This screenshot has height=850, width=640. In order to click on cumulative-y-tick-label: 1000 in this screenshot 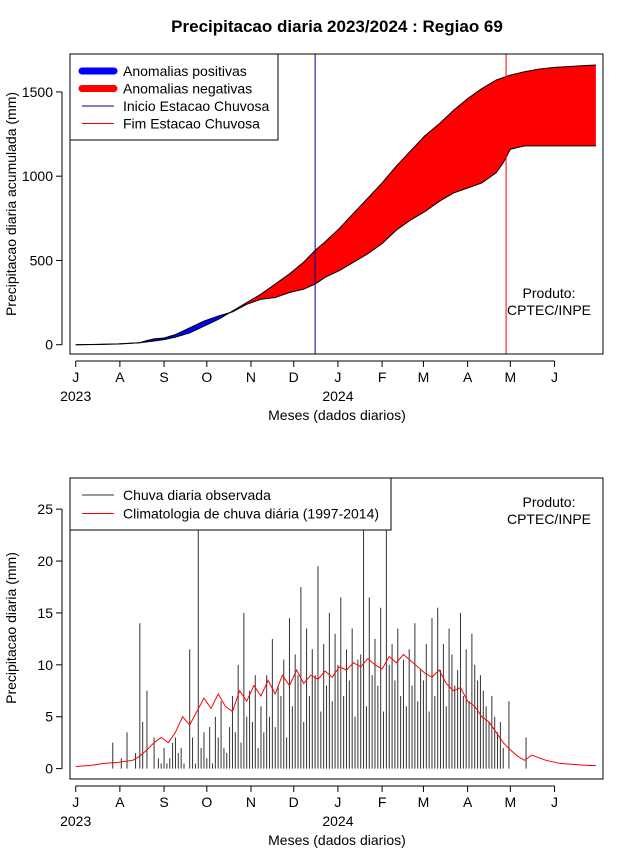, I will do `click(37, 176)`.